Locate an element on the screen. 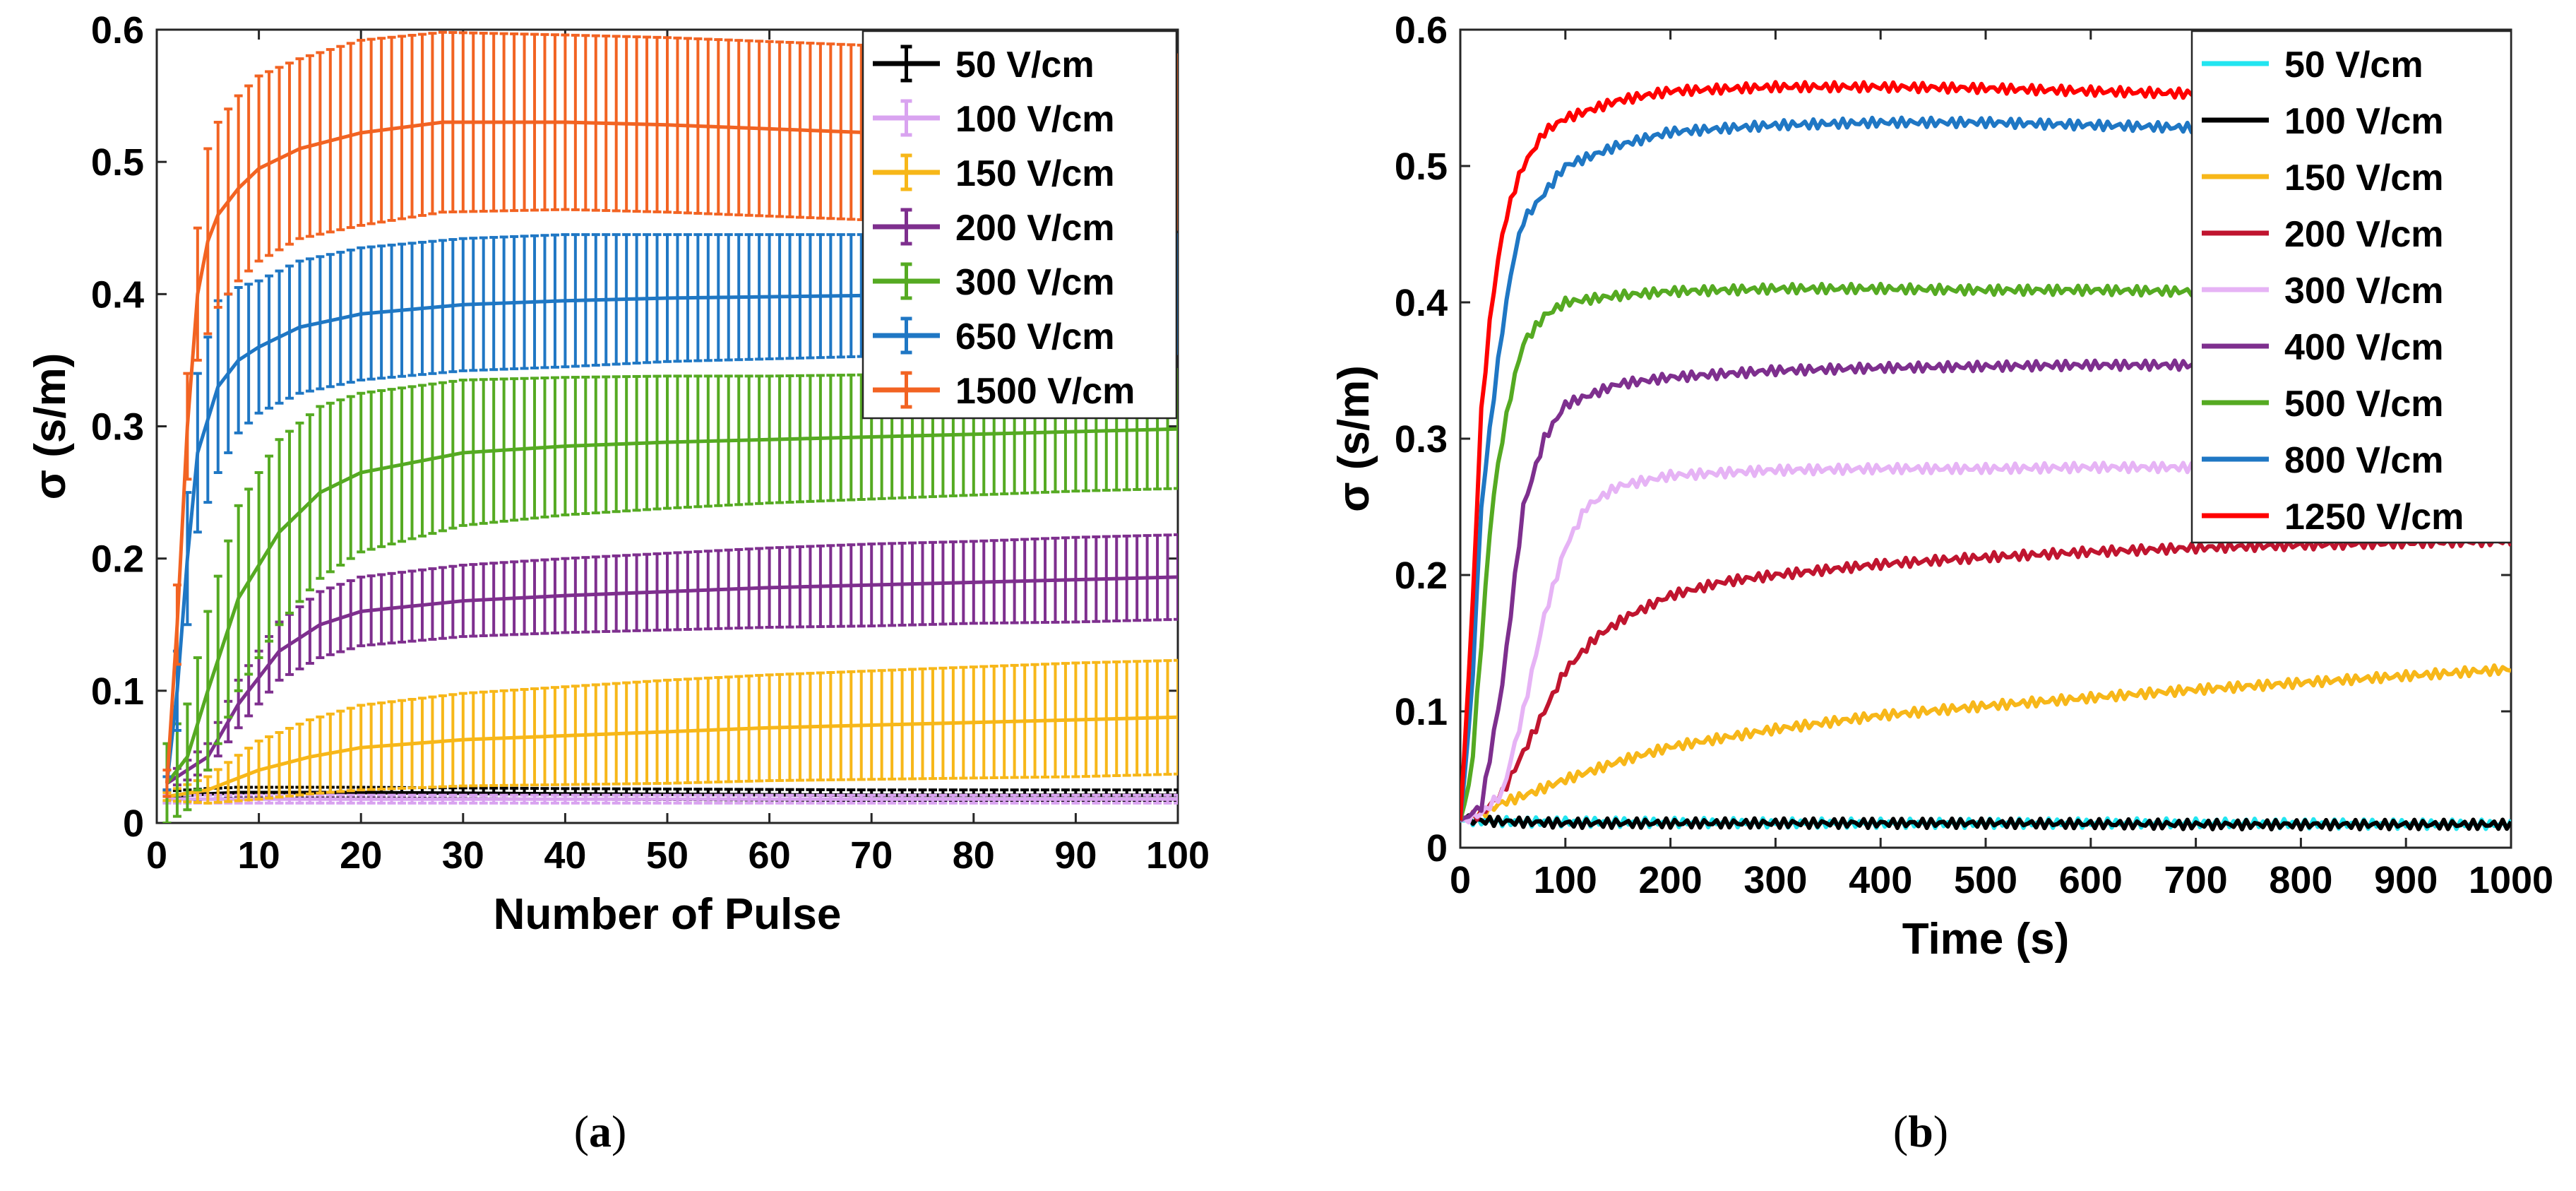  legend-label: 650 V/cm is located at coordinates (1035, 336).